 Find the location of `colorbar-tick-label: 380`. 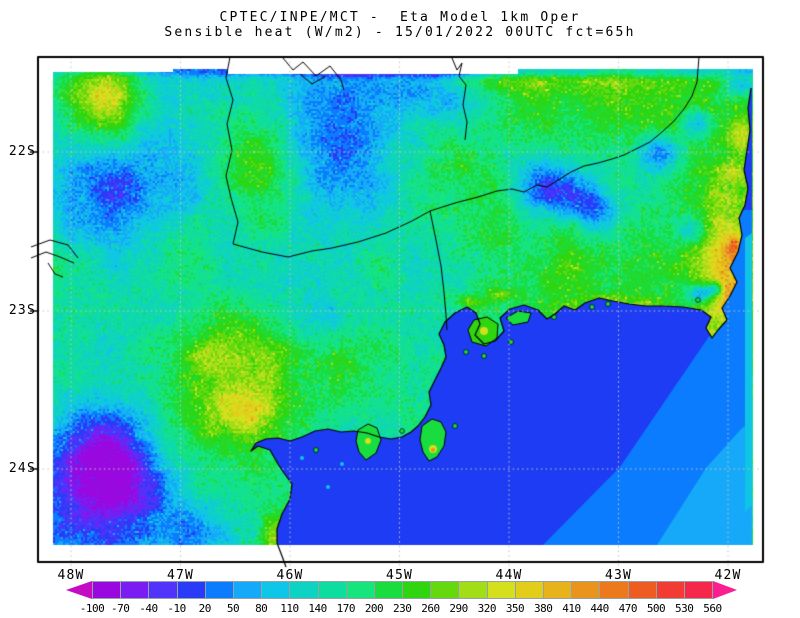

colorbar-tick-label: 380 is located at coordinates (543, 608).